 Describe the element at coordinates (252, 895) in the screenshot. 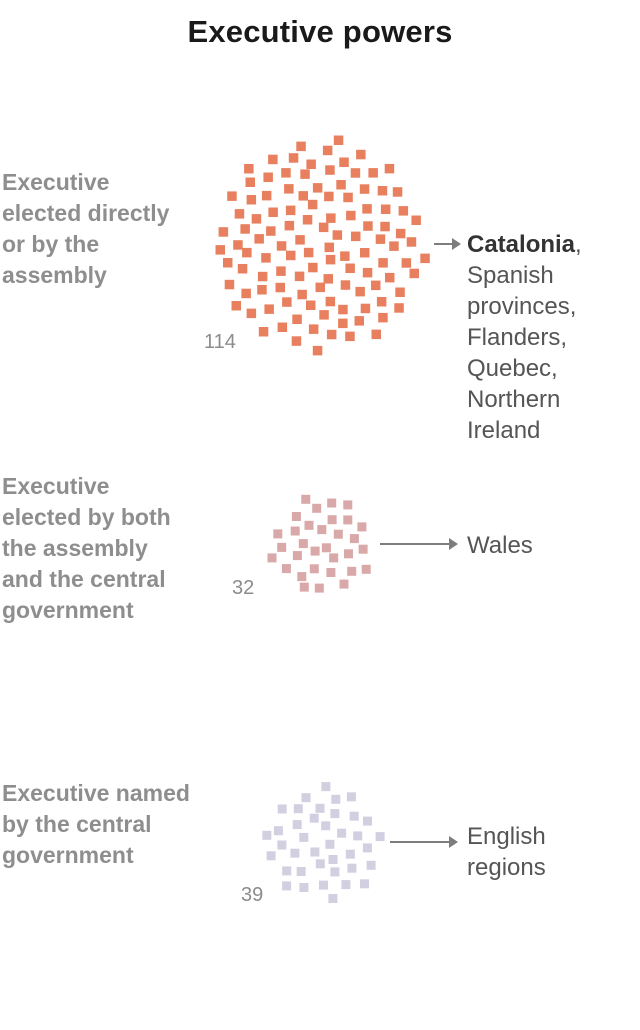

I see `count-label-central: 39` at that location.